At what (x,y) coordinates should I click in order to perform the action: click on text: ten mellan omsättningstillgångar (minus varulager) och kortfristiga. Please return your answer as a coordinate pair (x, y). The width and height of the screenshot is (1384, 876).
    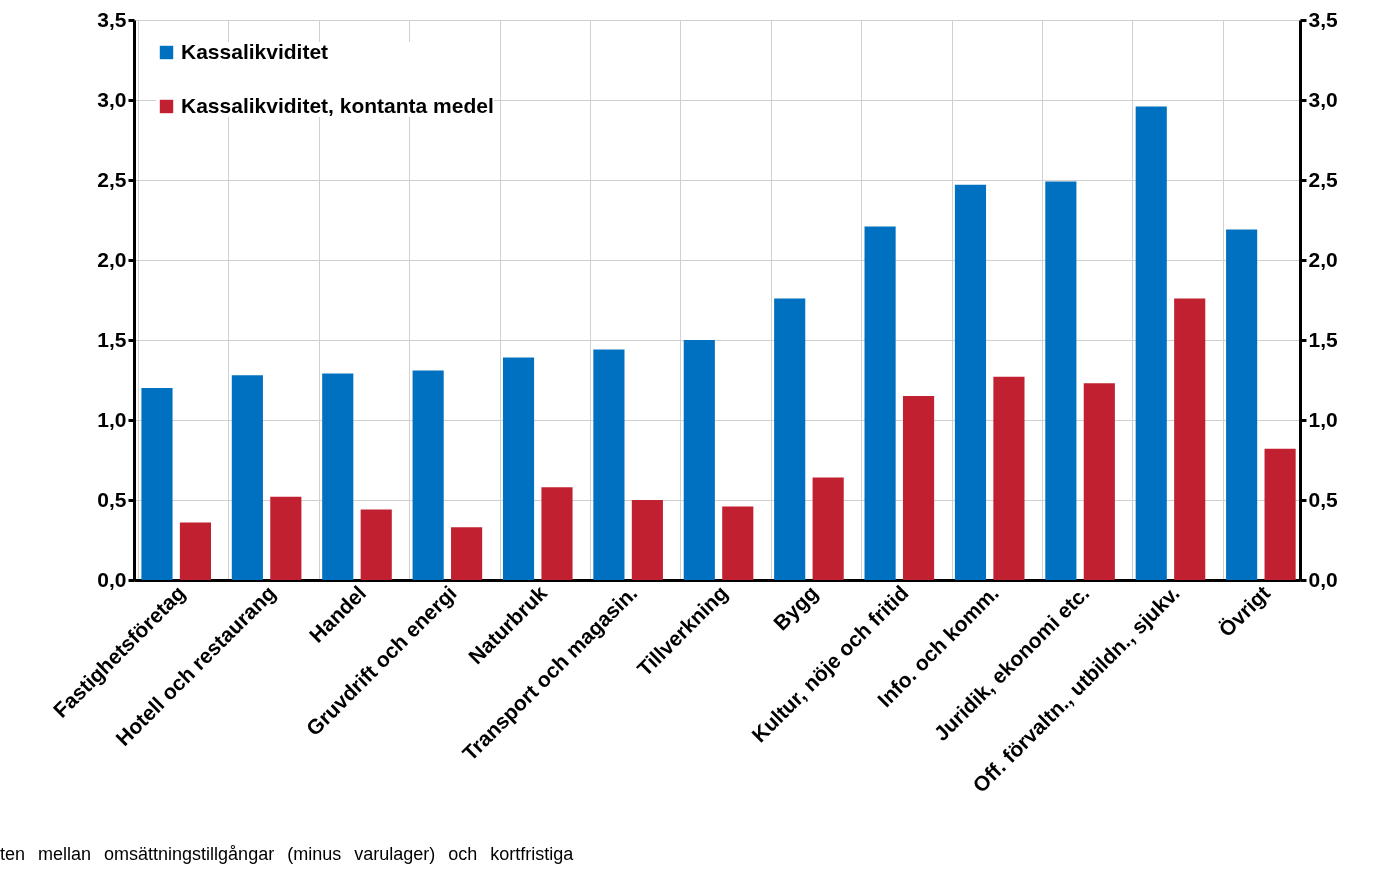
    Looking at the image, I should click on (287, 854).